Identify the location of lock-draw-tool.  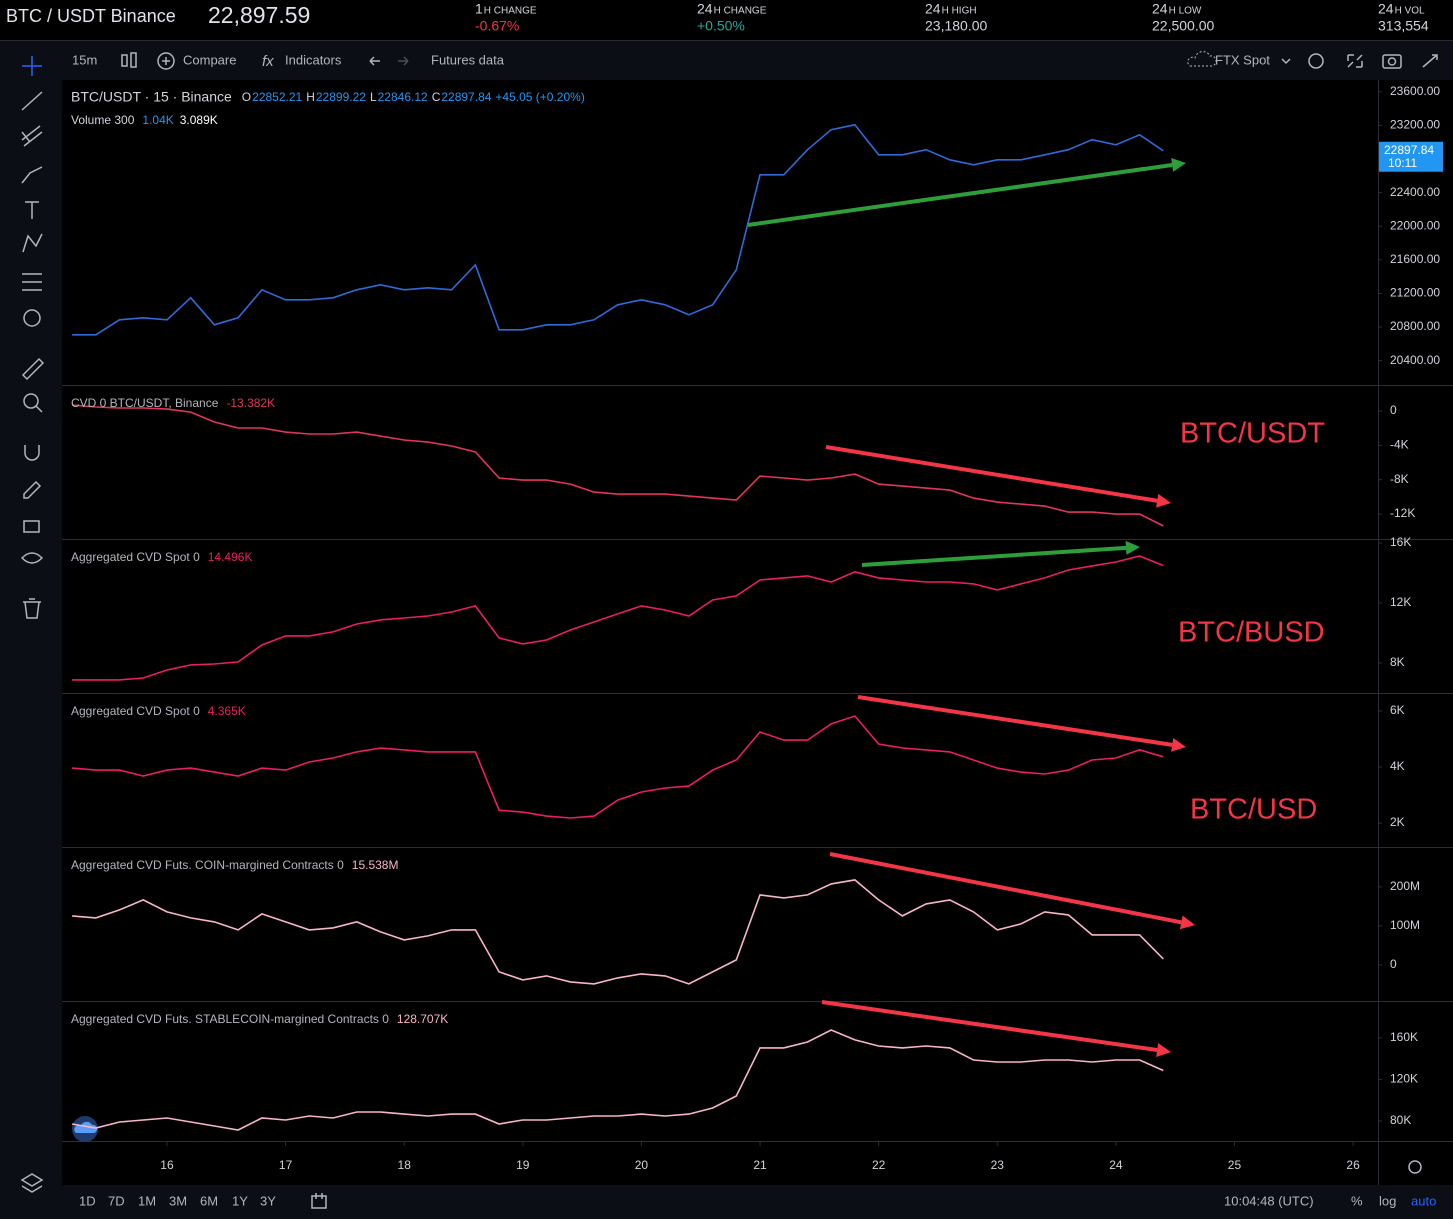
(32, 489).